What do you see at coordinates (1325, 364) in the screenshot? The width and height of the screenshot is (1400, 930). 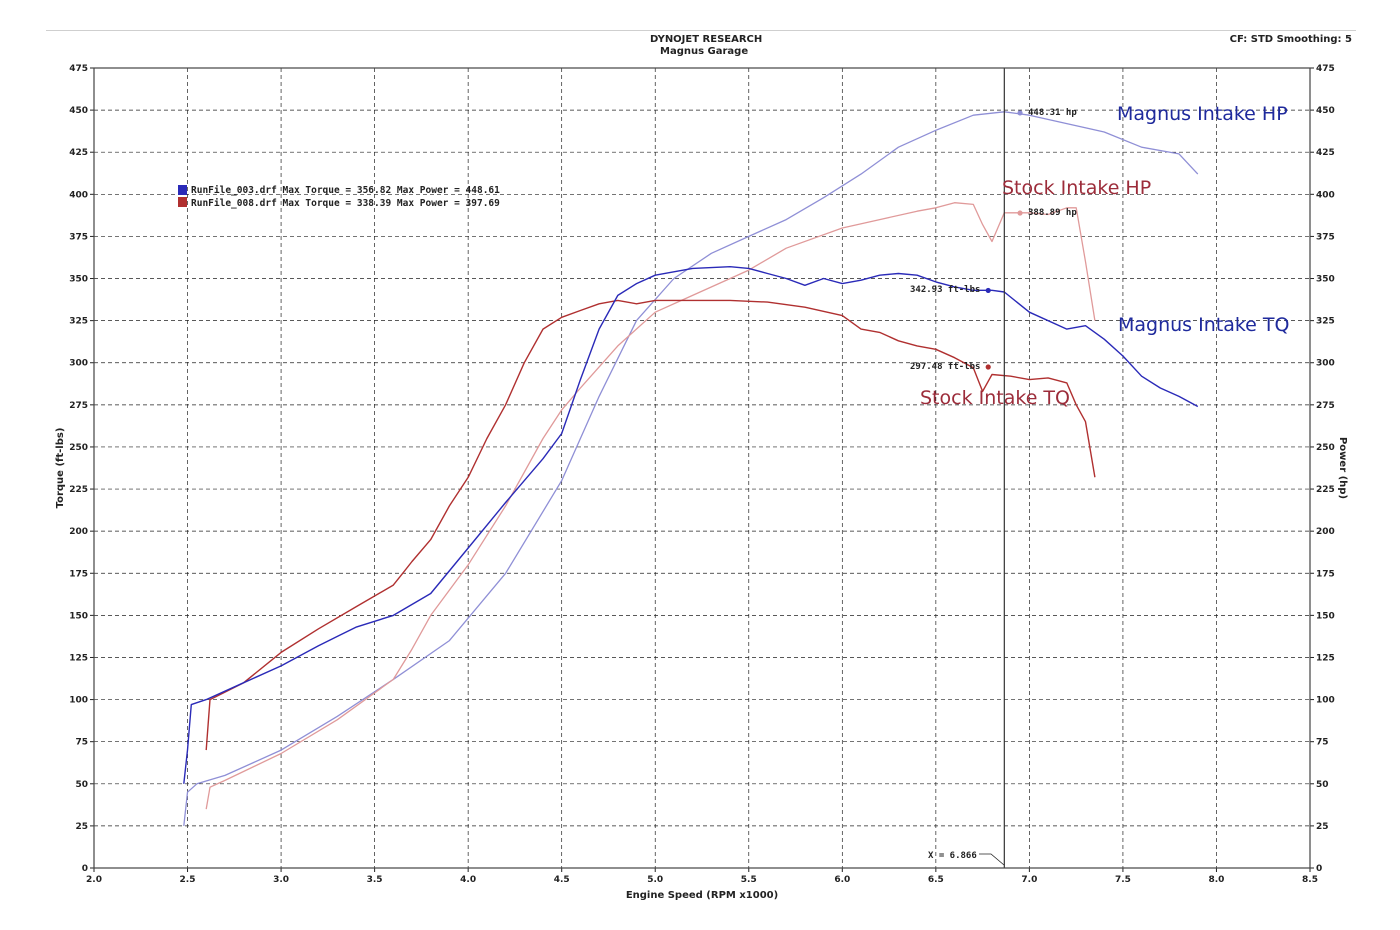 I see `y2-tick-label: 300` at bounding box center [1325, 364].